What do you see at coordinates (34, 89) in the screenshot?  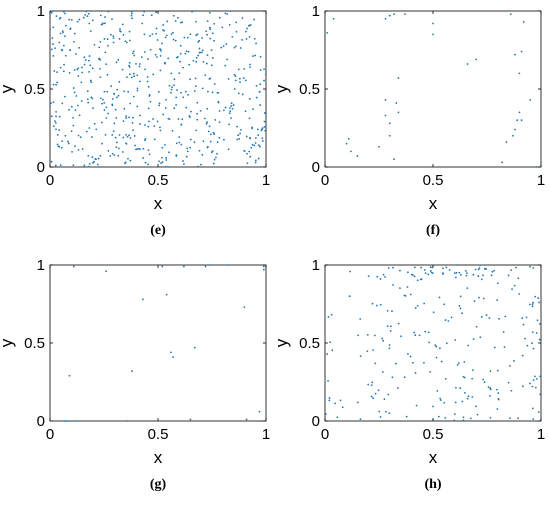 I see `y-tick-label: 0.5` at bounding box center [34, 89].